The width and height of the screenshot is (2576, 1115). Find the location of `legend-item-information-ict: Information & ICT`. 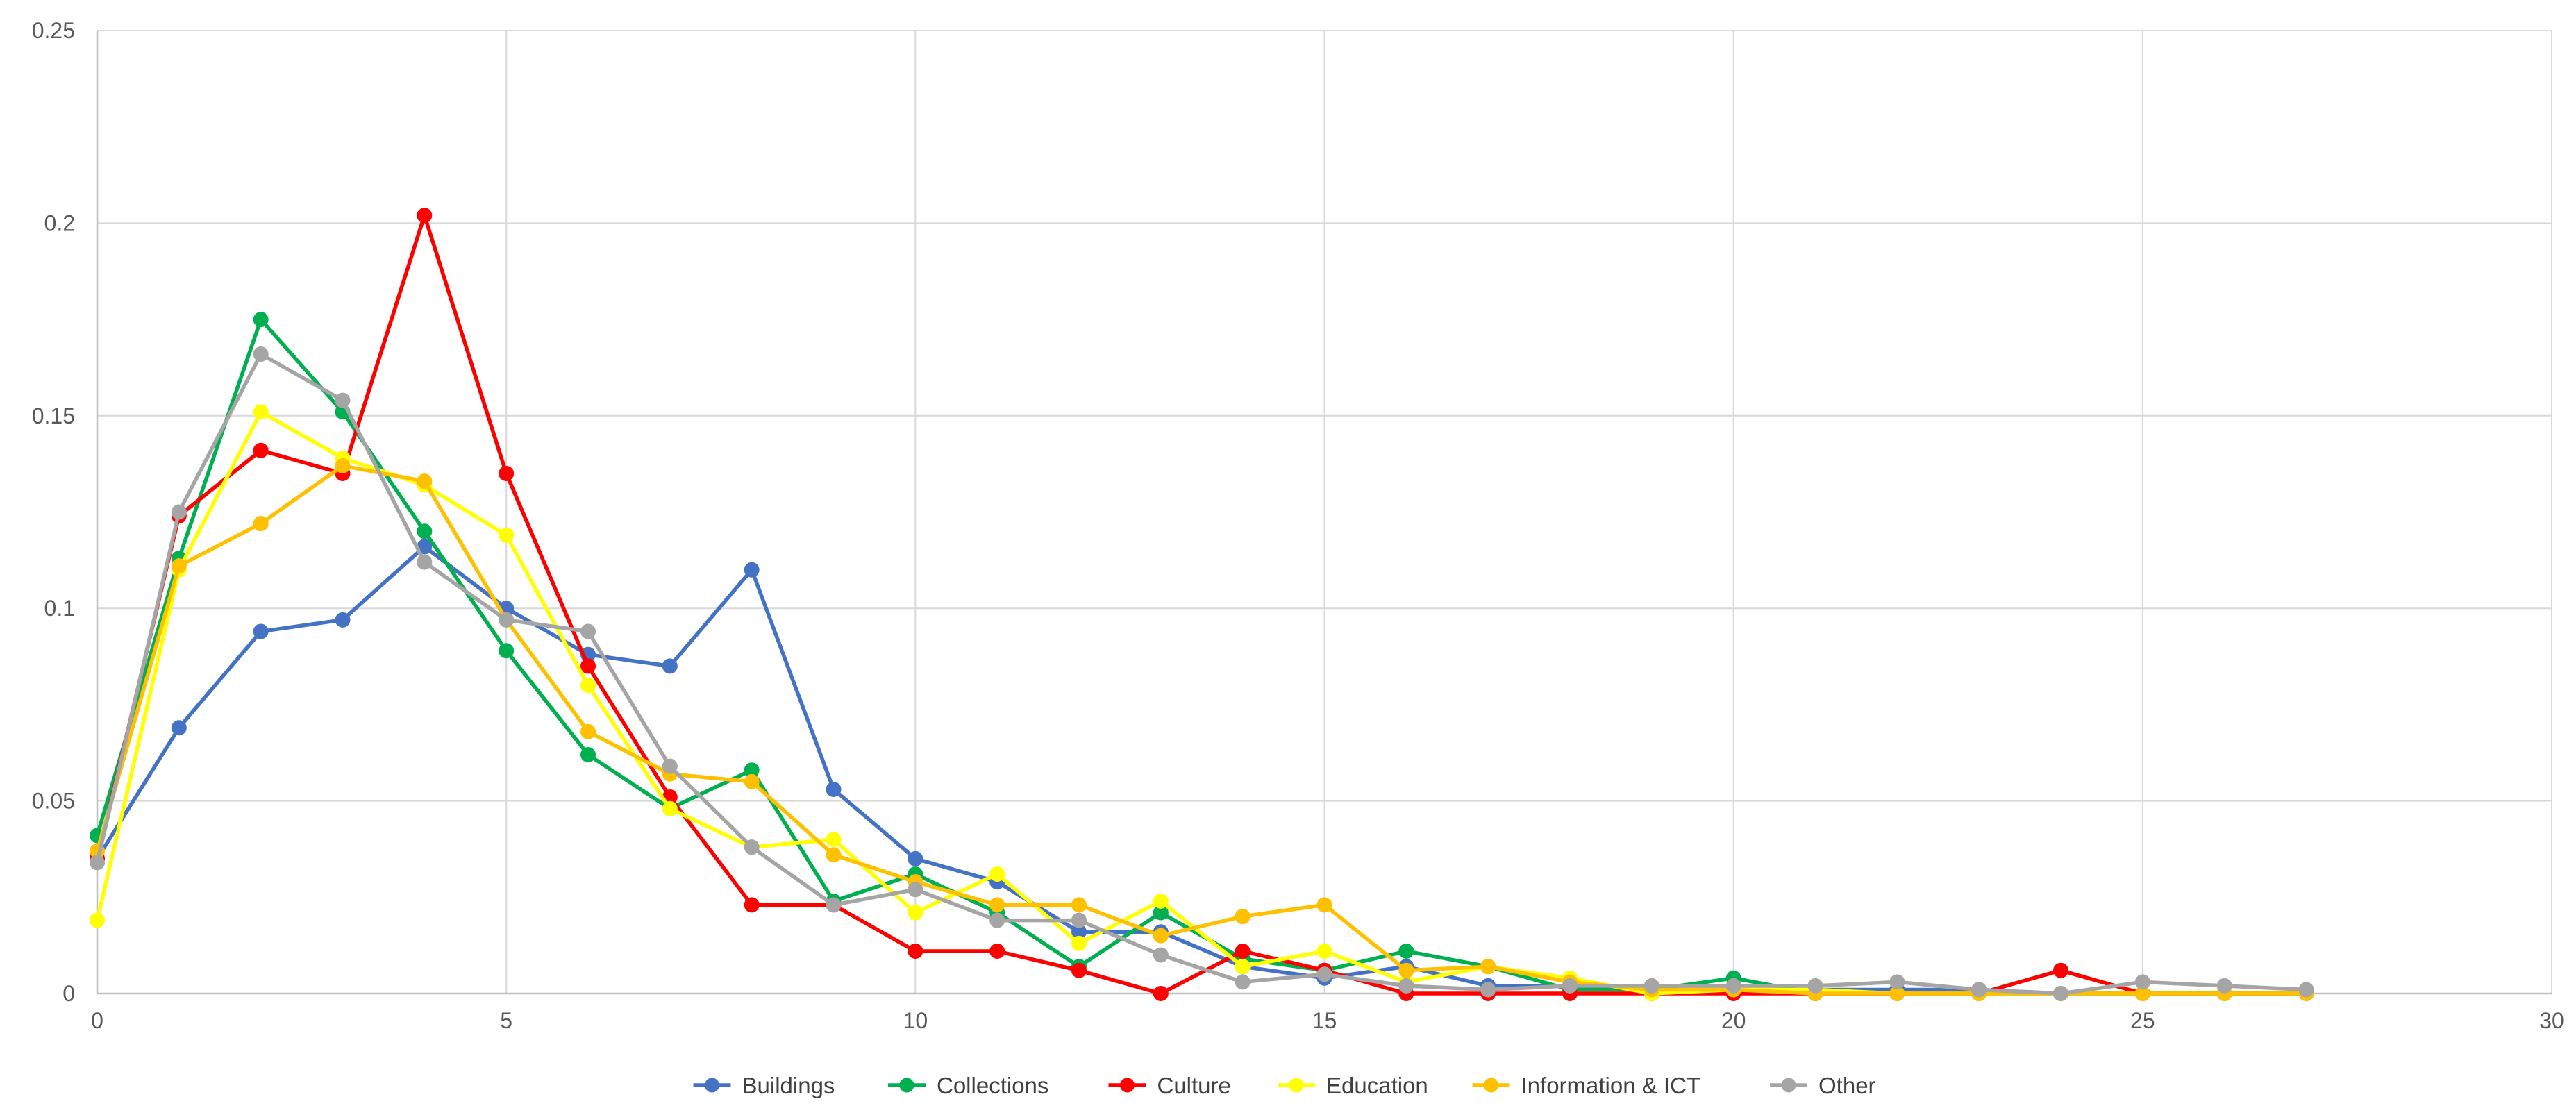

legend-item-information-ict: Information & ICT is located at coordinates (1586, 1085).